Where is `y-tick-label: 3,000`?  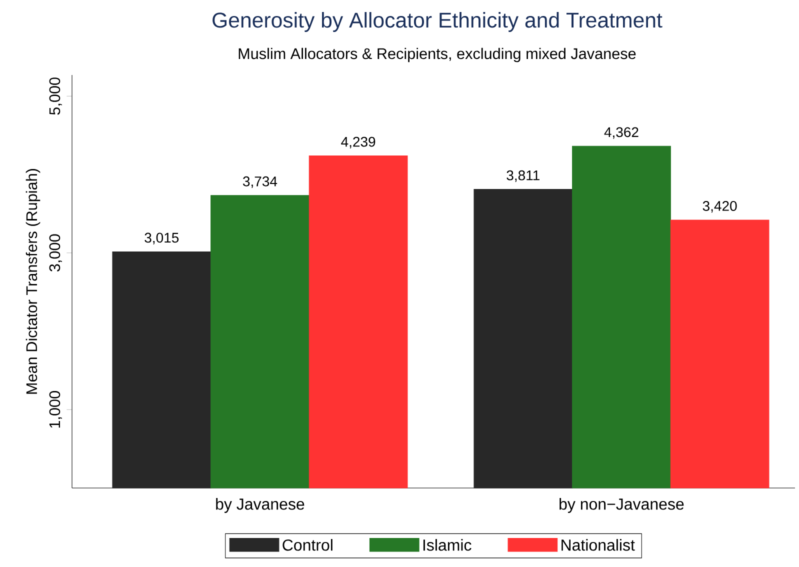 y-tick-label: 3,000 is located at coordinates (55, 253).